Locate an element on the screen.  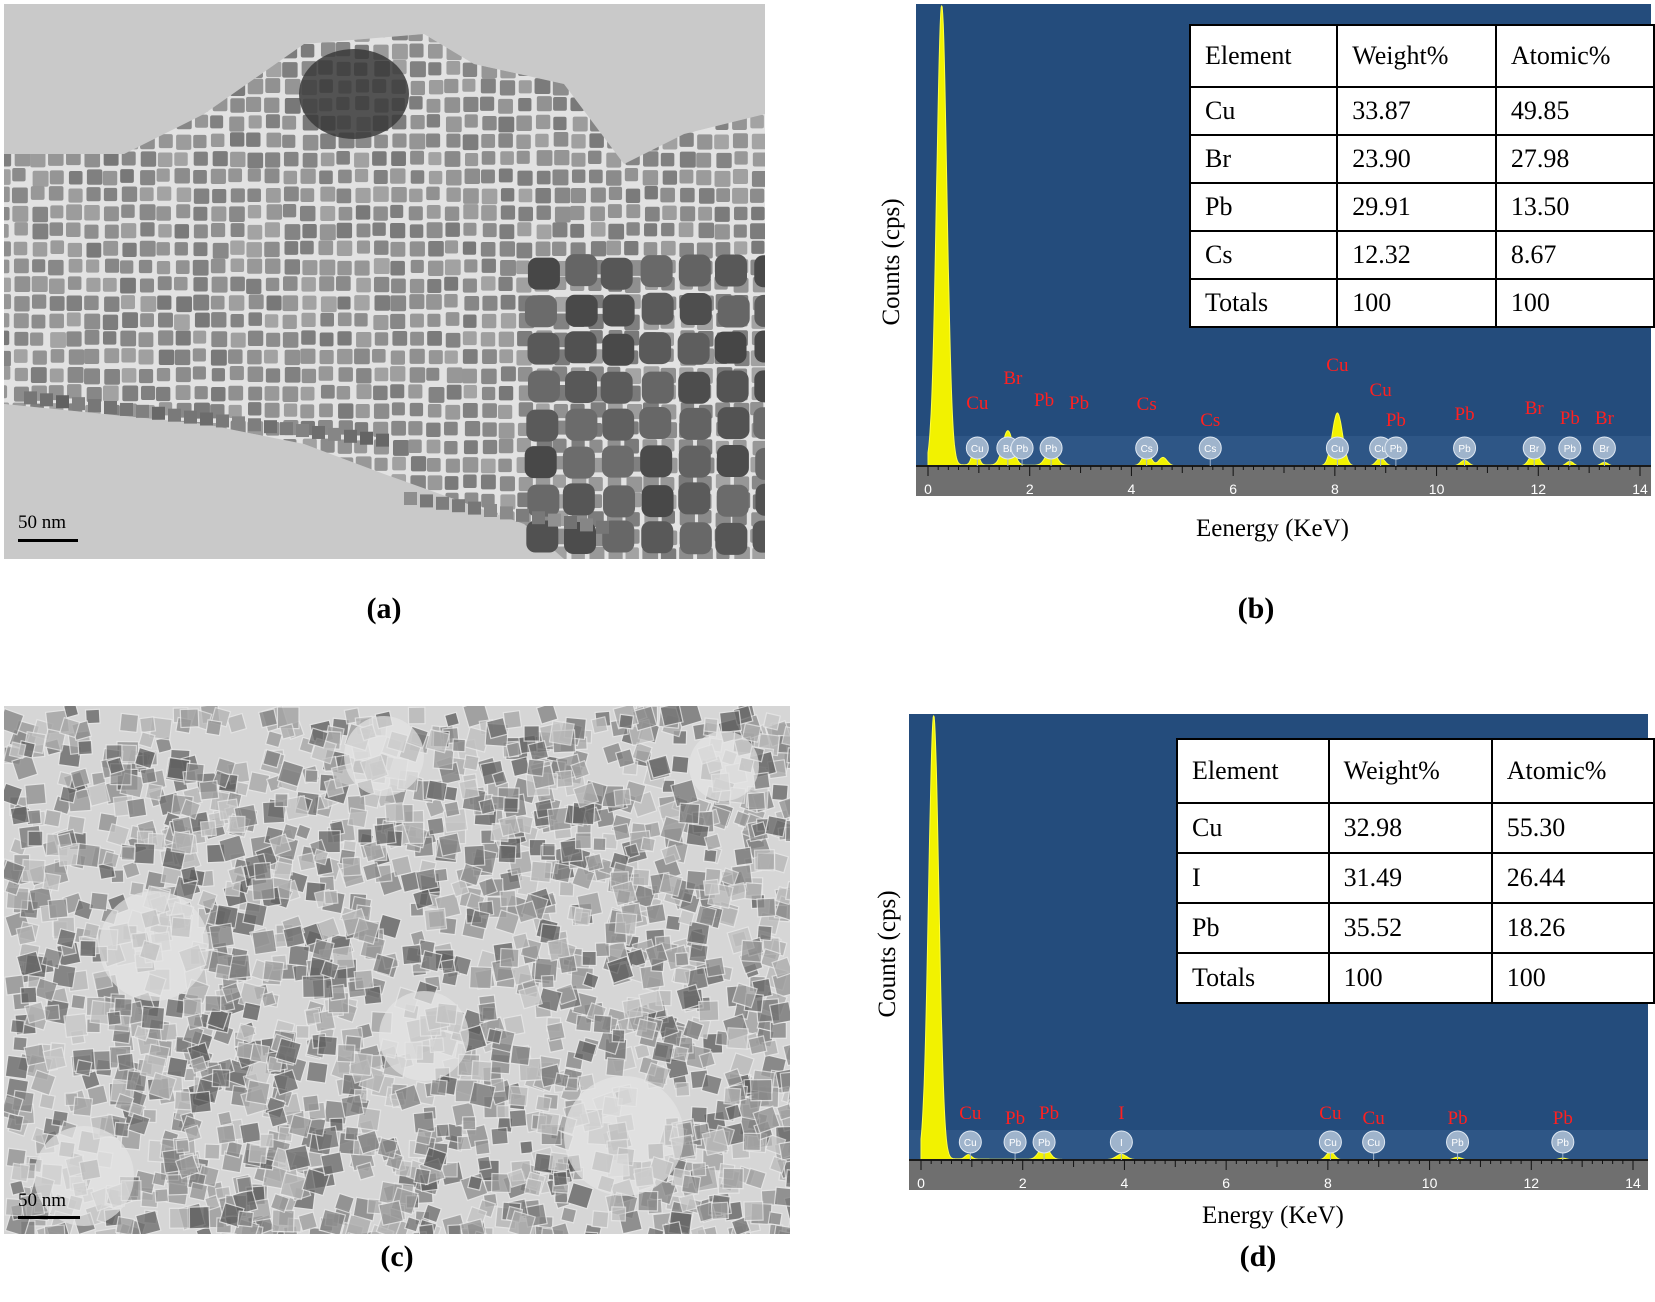
table-d-row: Pb 35.52 18.26 is located at coordinates (1415, 928).